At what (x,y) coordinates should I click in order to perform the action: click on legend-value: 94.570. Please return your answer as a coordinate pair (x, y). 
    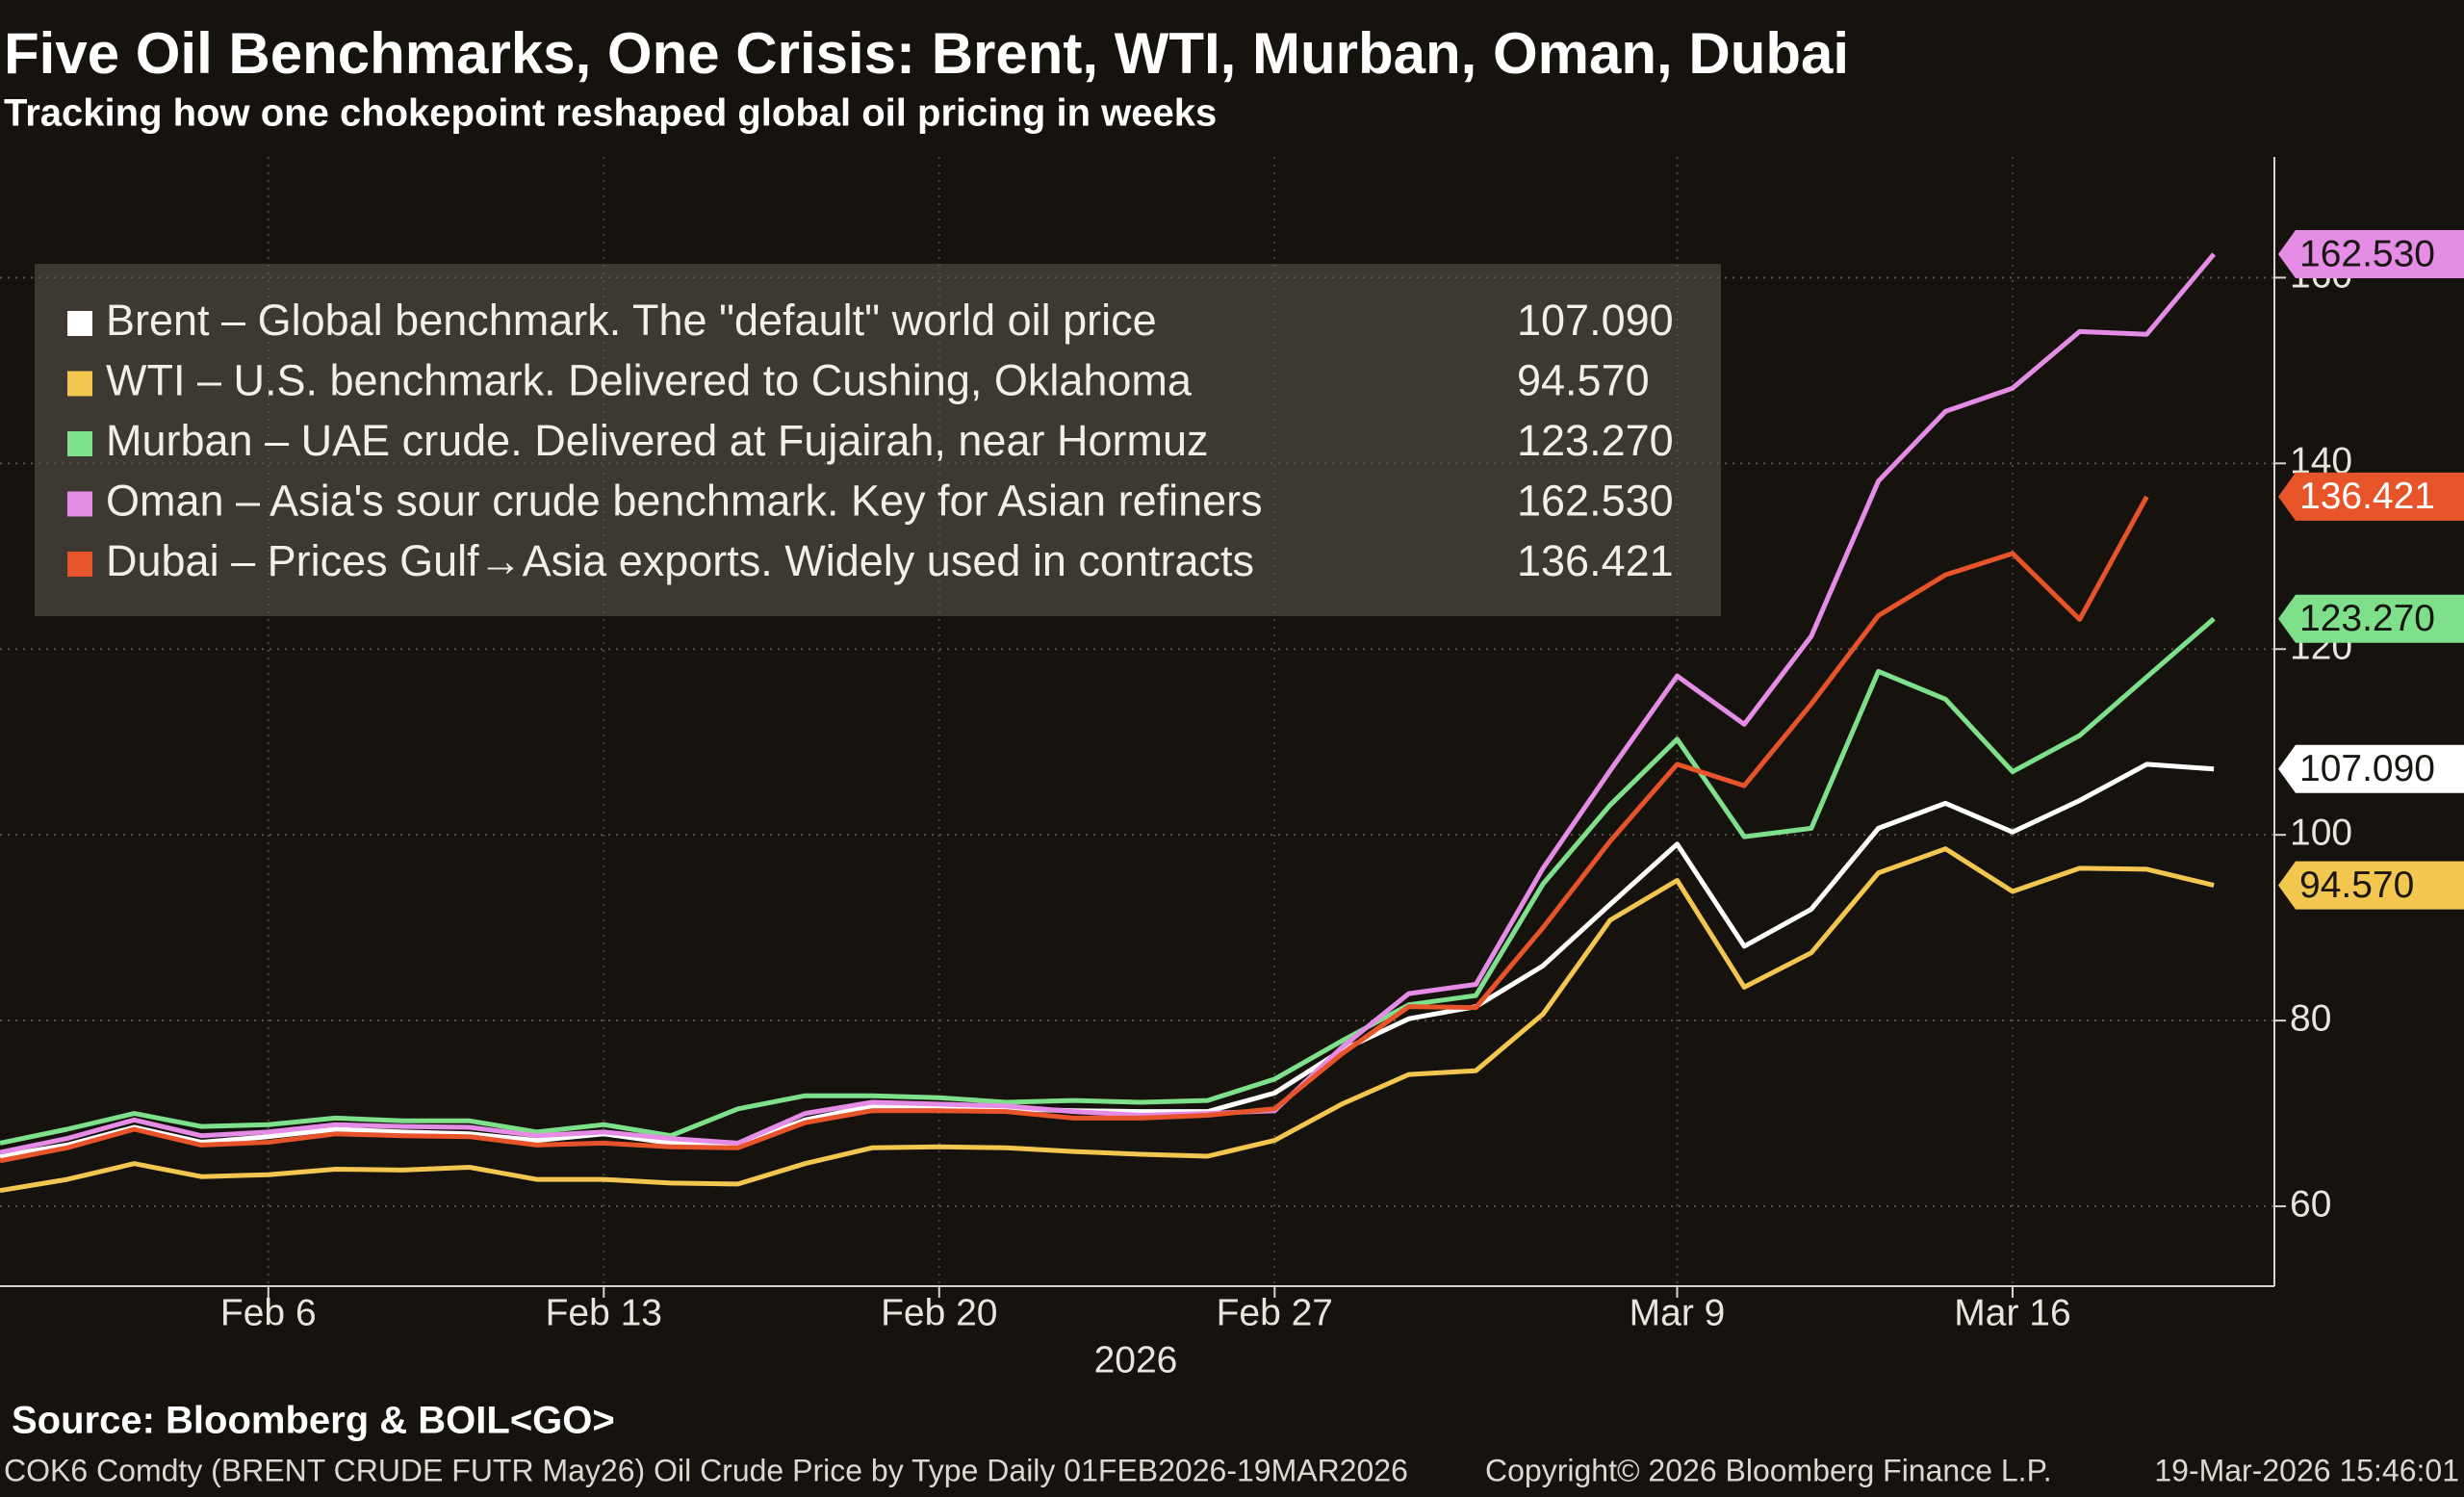
    Looking at the image, I should click on (1583, 379).